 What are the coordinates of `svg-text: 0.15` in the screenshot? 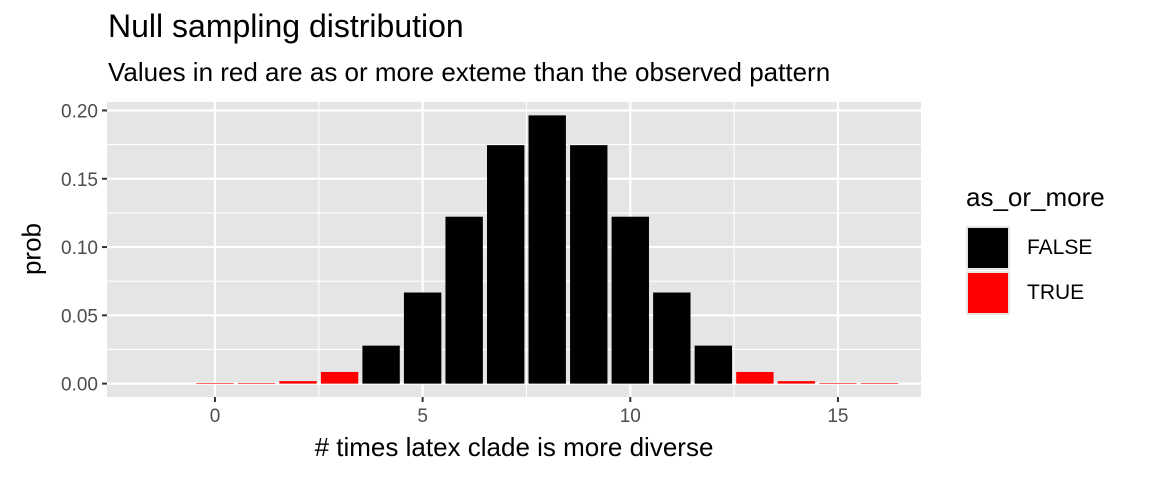 It's located at (79, 180).